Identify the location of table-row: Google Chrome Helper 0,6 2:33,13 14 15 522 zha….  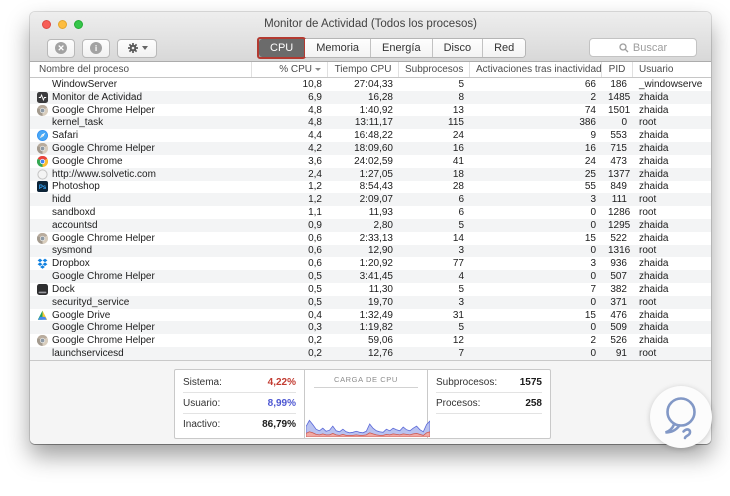
(370, 238).